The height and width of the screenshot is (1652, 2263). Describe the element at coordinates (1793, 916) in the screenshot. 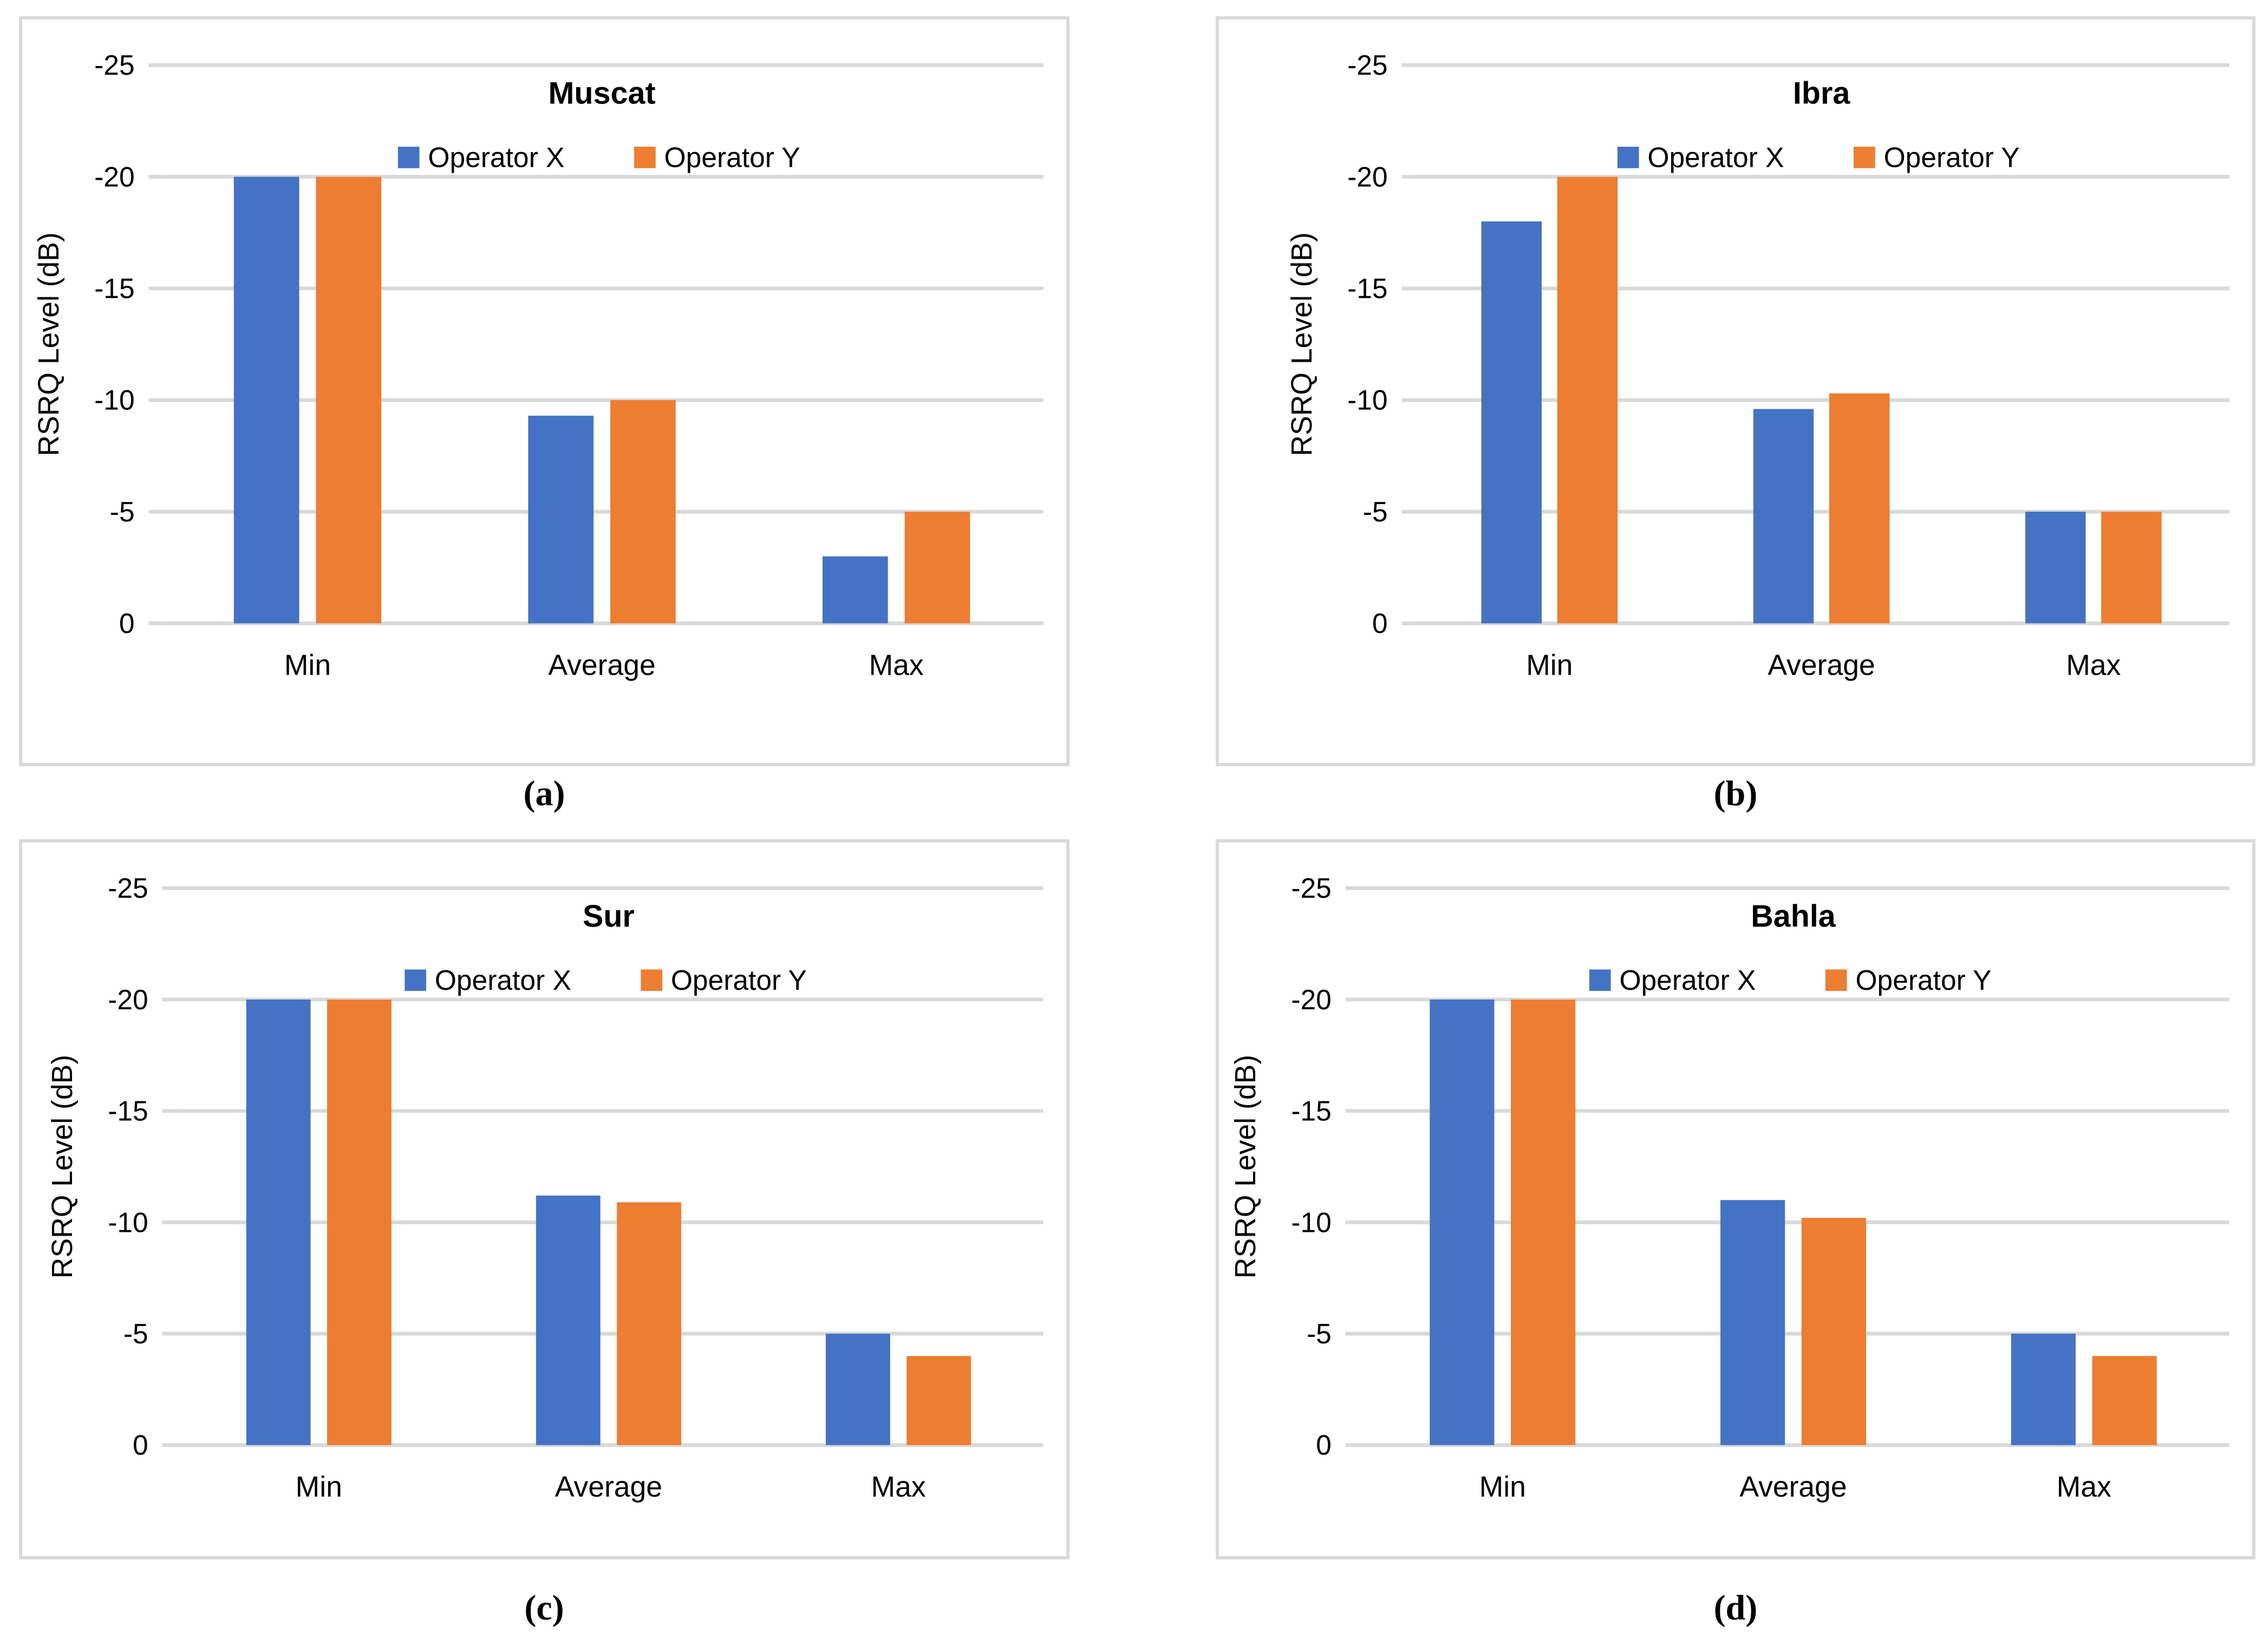

I see `chart-title: Bahla` at that location.